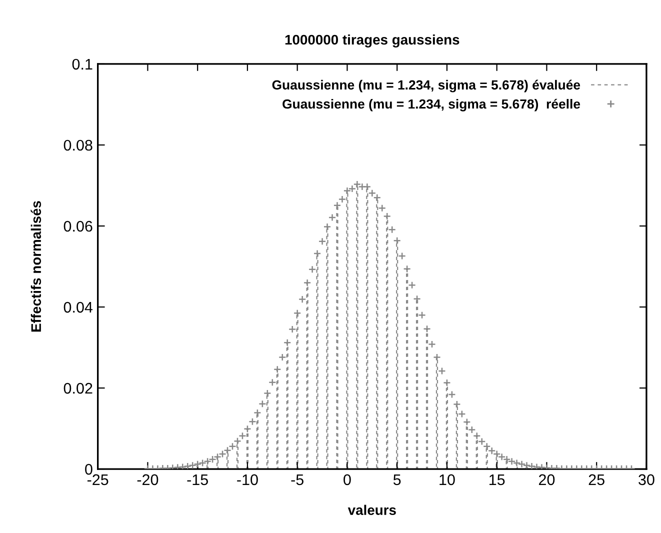  I want to click on x-tick-label: -5, so click(297, 480).